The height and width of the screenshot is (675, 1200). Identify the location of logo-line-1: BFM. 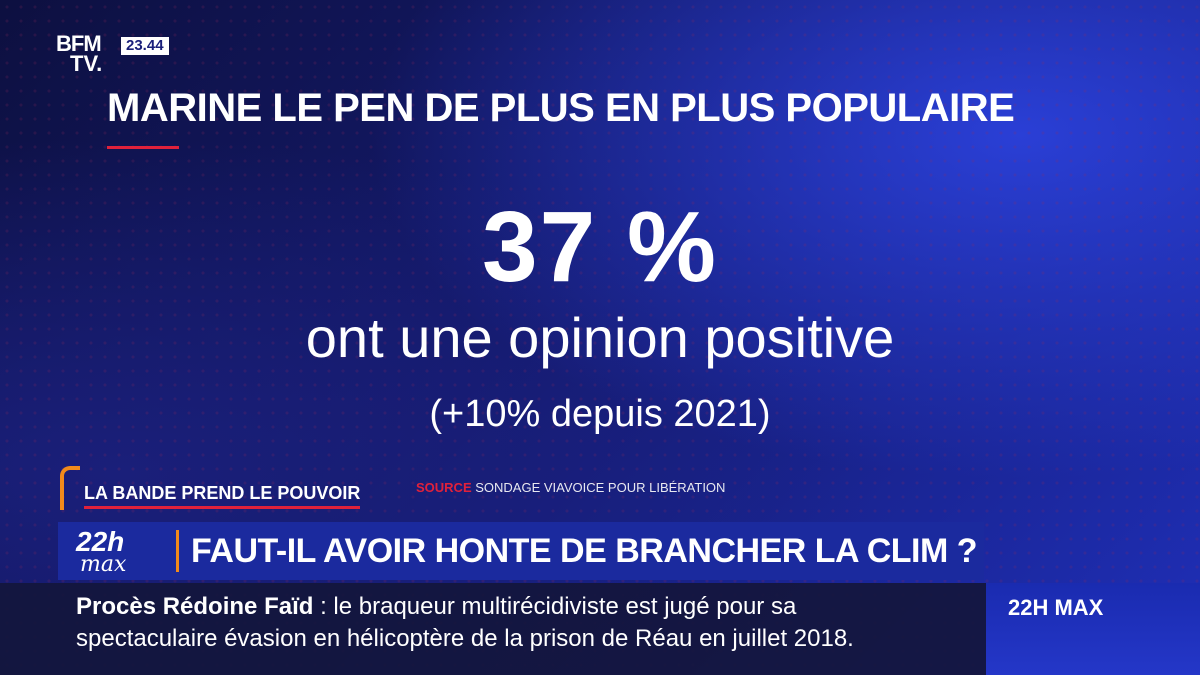
(79, 43).